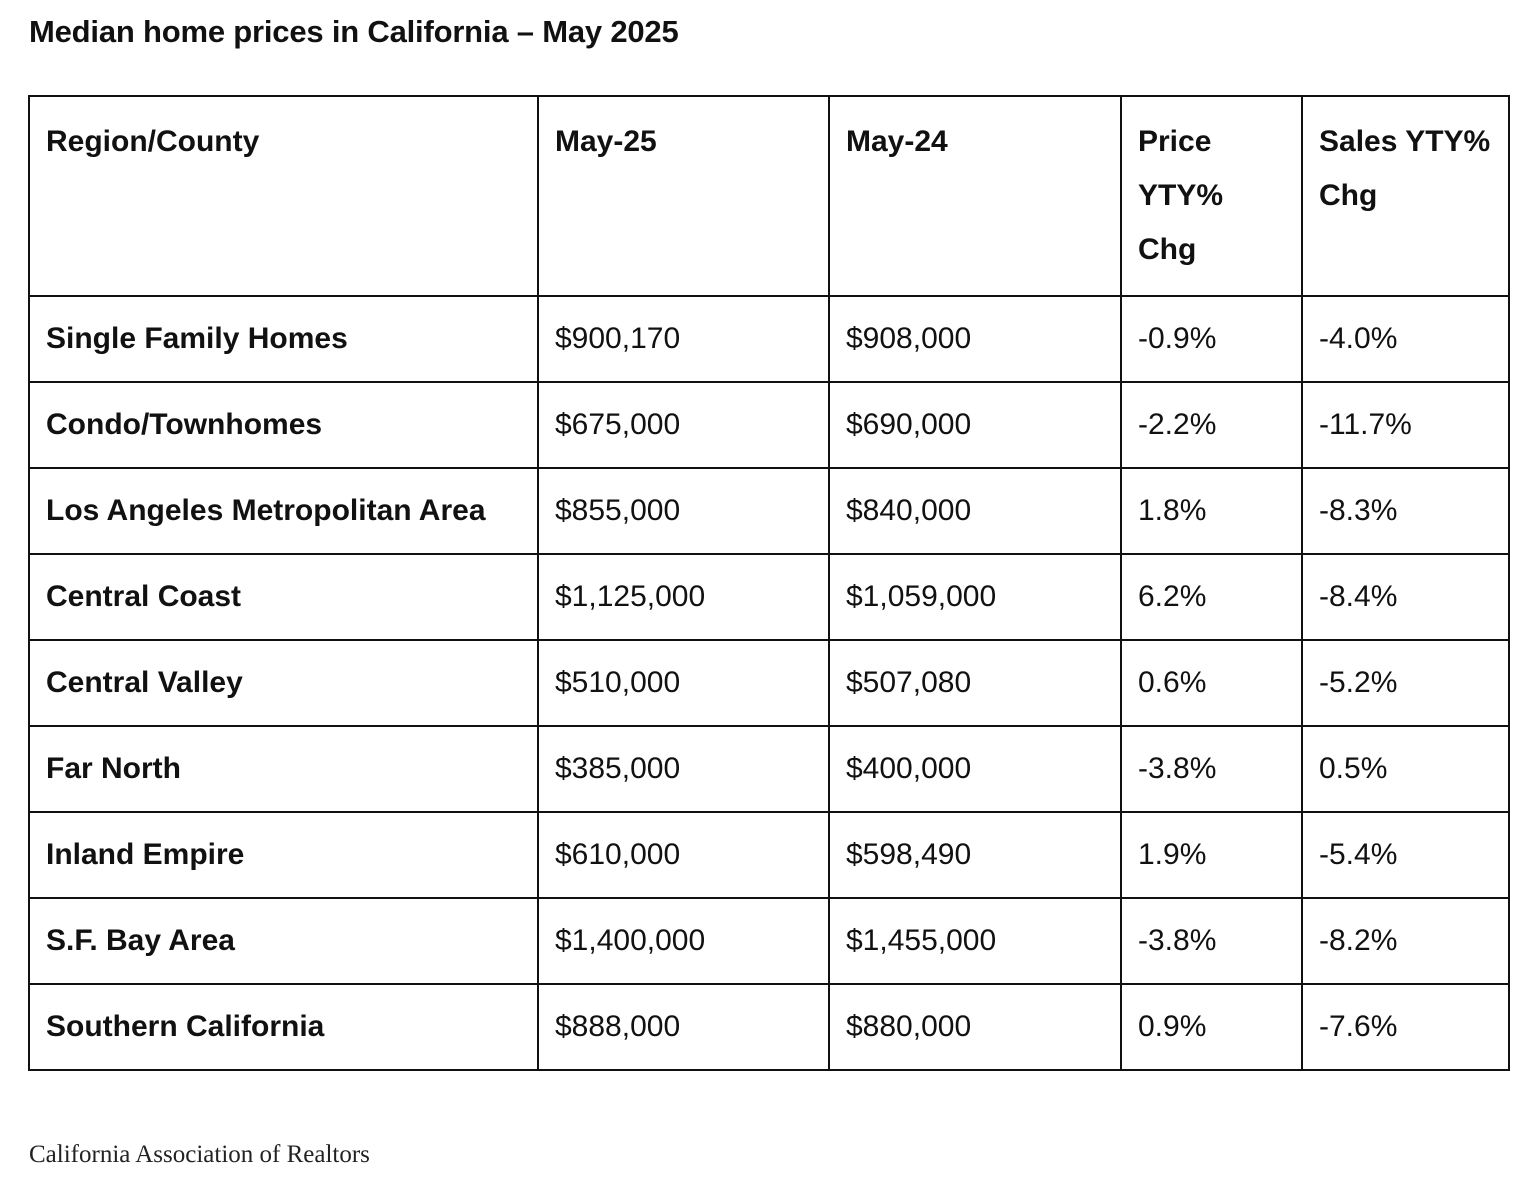  What do you see at coordinates (975, 511) in the screenshot?
I see `cell-may-24: $840,000` at bounding box center [975, 511].